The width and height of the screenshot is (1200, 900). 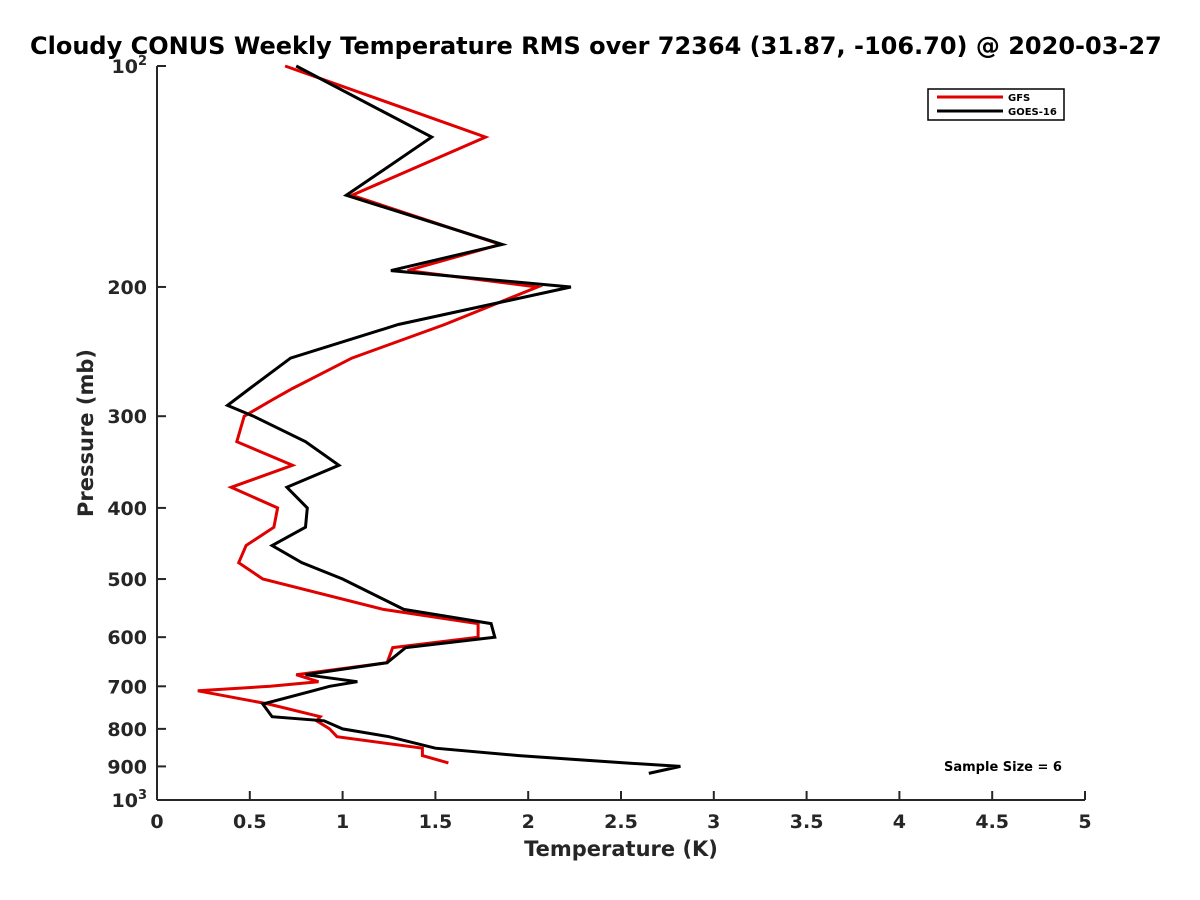 I want to click on y-axis-label: Pressure (mb), so click(x=86, y=433).